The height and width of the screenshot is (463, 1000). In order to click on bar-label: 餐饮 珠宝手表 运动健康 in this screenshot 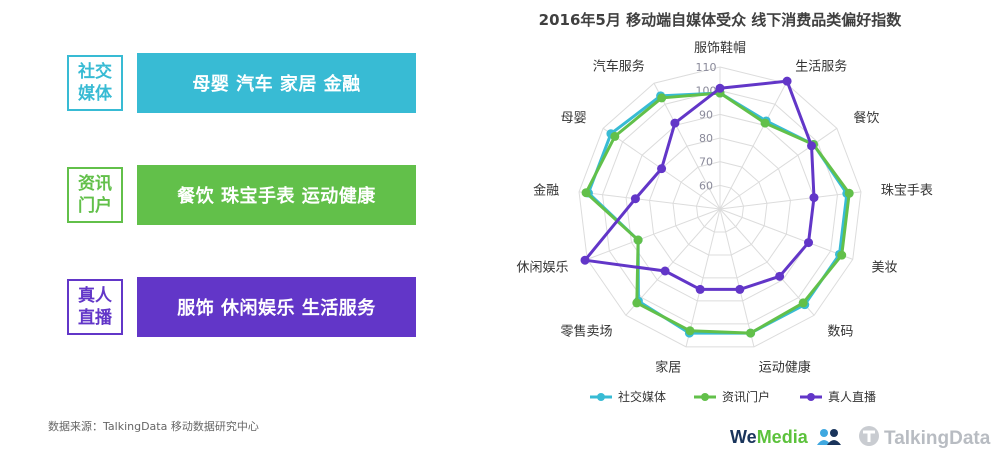, I will do `click(276, 196)`.